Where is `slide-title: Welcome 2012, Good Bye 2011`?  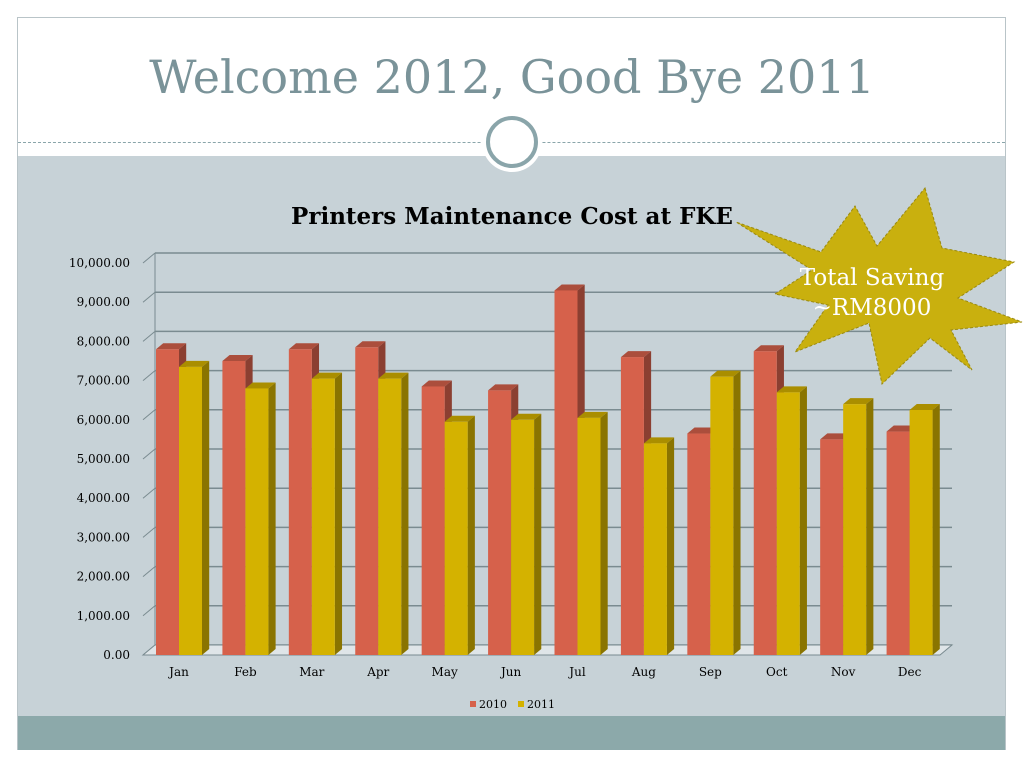
slide-title: Welcome 2012, Good Bye 2011 is located at coordinates (512, 77).